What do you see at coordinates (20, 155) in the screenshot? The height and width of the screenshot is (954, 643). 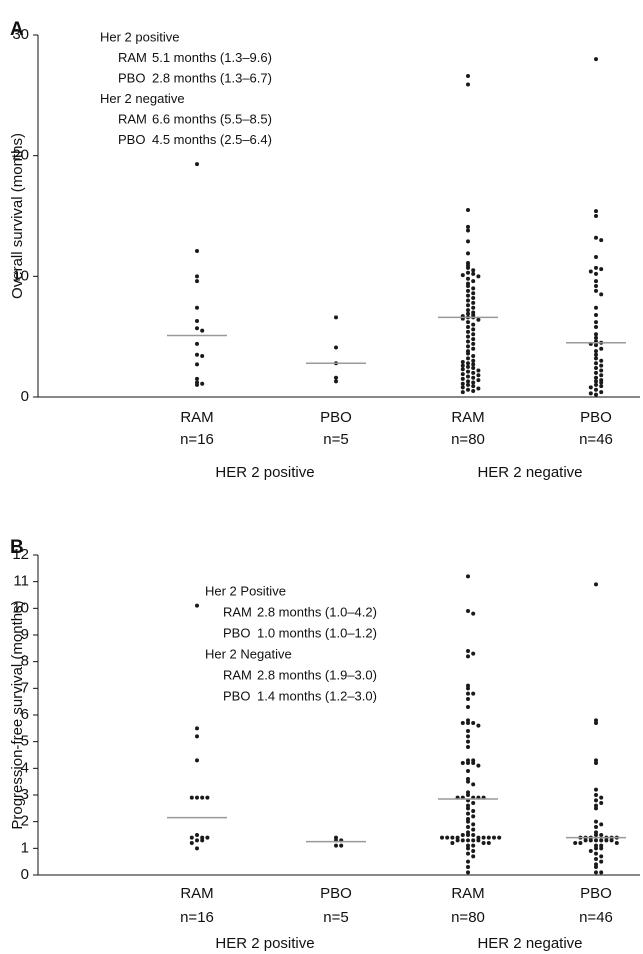 I see `y-tick-label: 20` at bounding box center [20, 155].